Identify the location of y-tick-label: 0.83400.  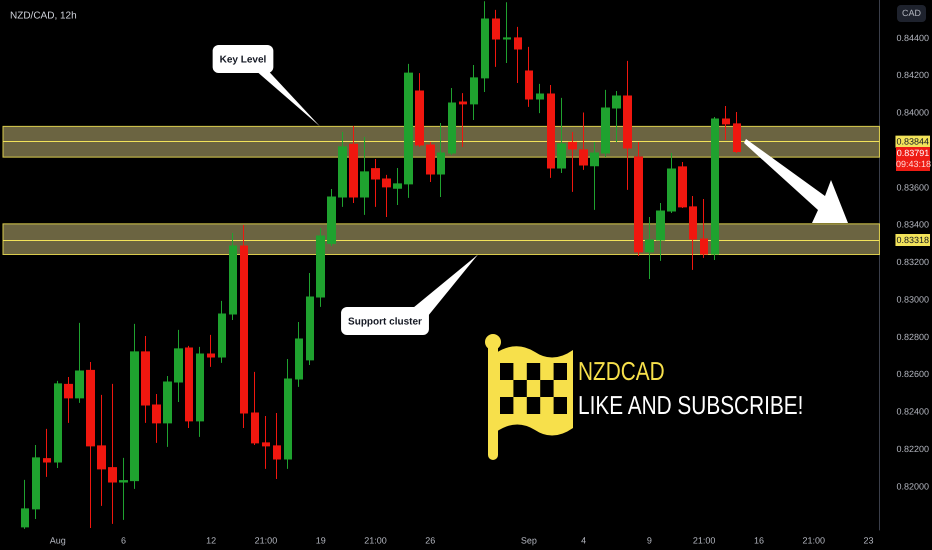
(913, 225).